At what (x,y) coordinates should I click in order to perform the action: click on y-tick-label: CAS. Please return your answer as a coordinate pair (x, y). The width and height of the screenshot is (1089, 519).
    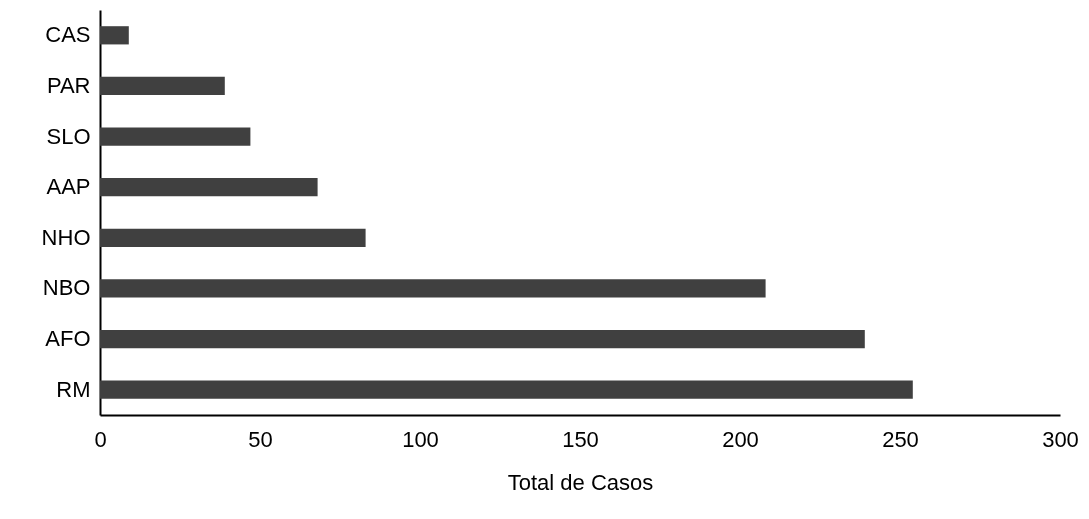
    Looking at the image, I should click on (68, 35).